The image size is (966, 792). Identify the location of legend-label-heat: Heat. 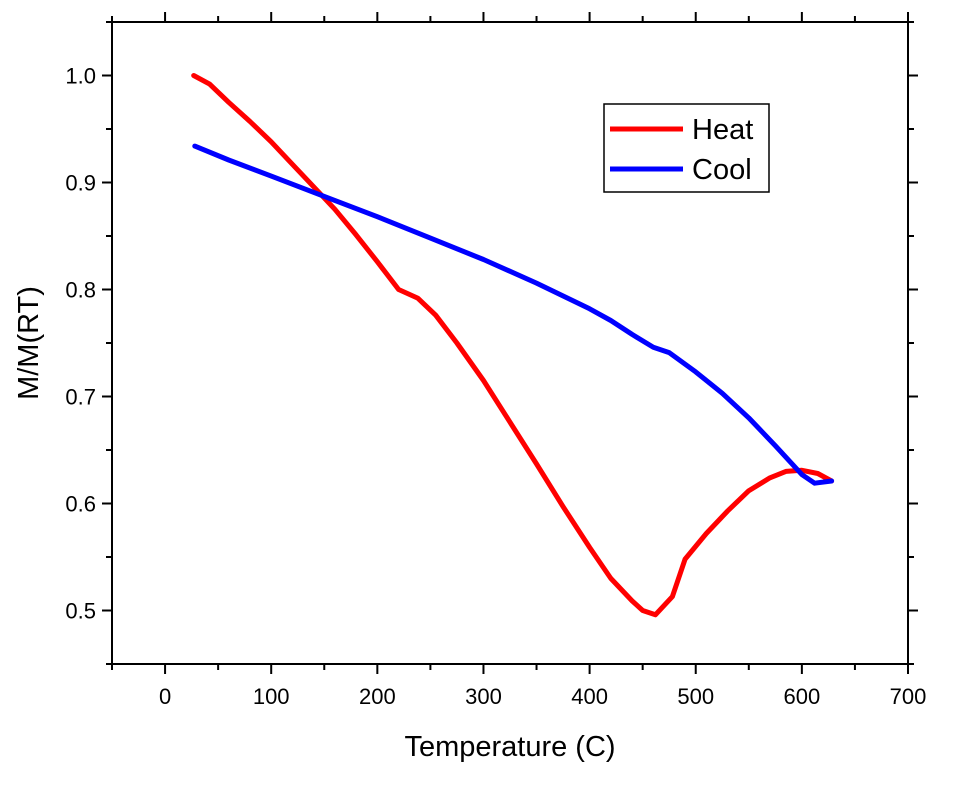
(722, 130).